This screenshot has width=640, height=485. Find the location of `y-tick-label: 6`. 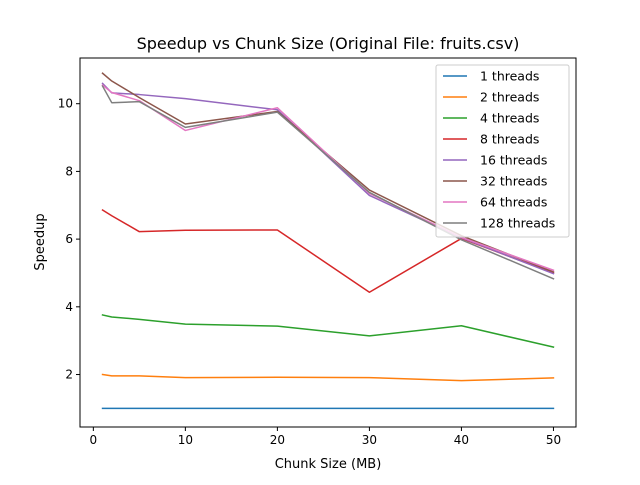

y-tick-label: 6 is located at coordinates (69, 239).